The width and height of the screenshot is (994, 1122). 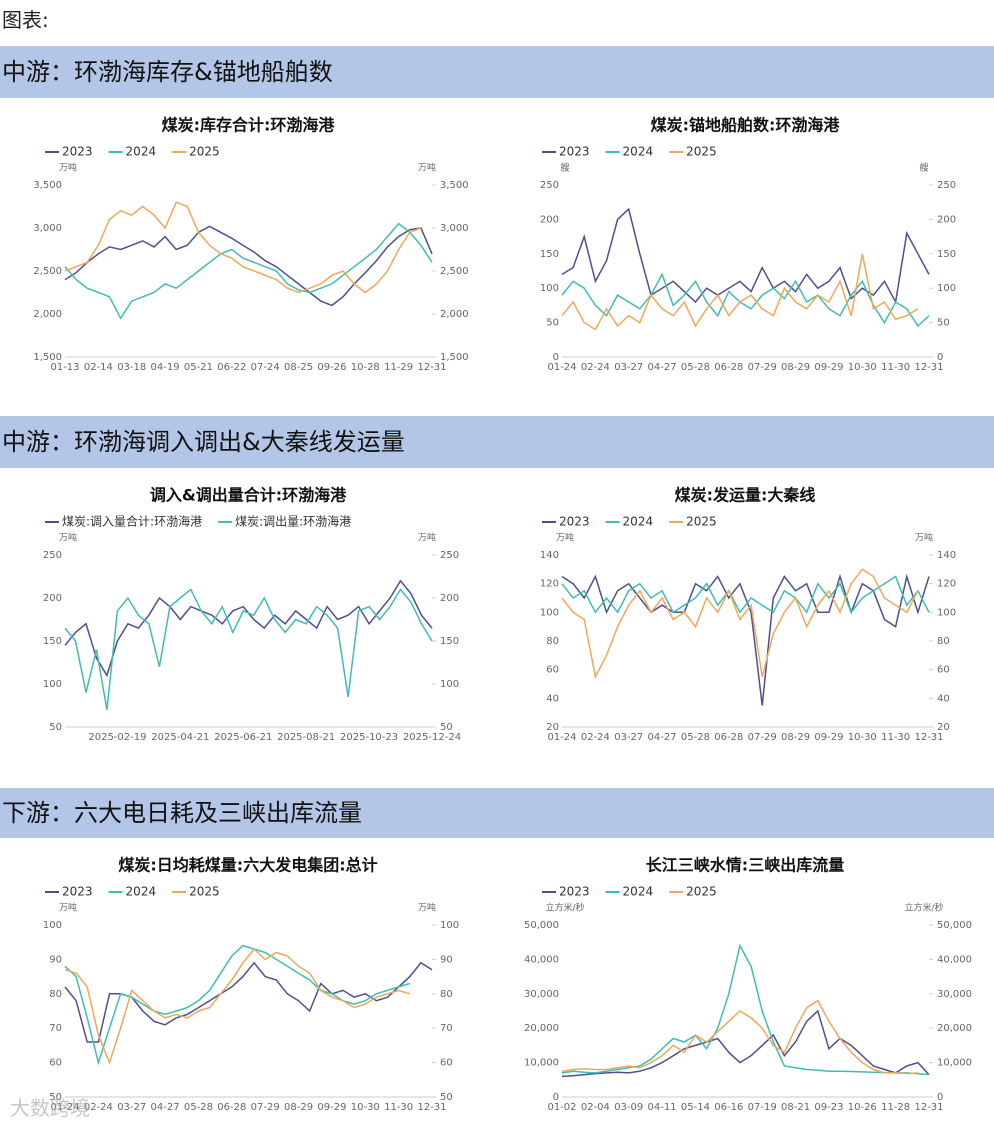 What do you see at coordinates (895, 1107) in the screenshot?
I see `x-tick-label: 11-28` at bounding box center [895, 1107].